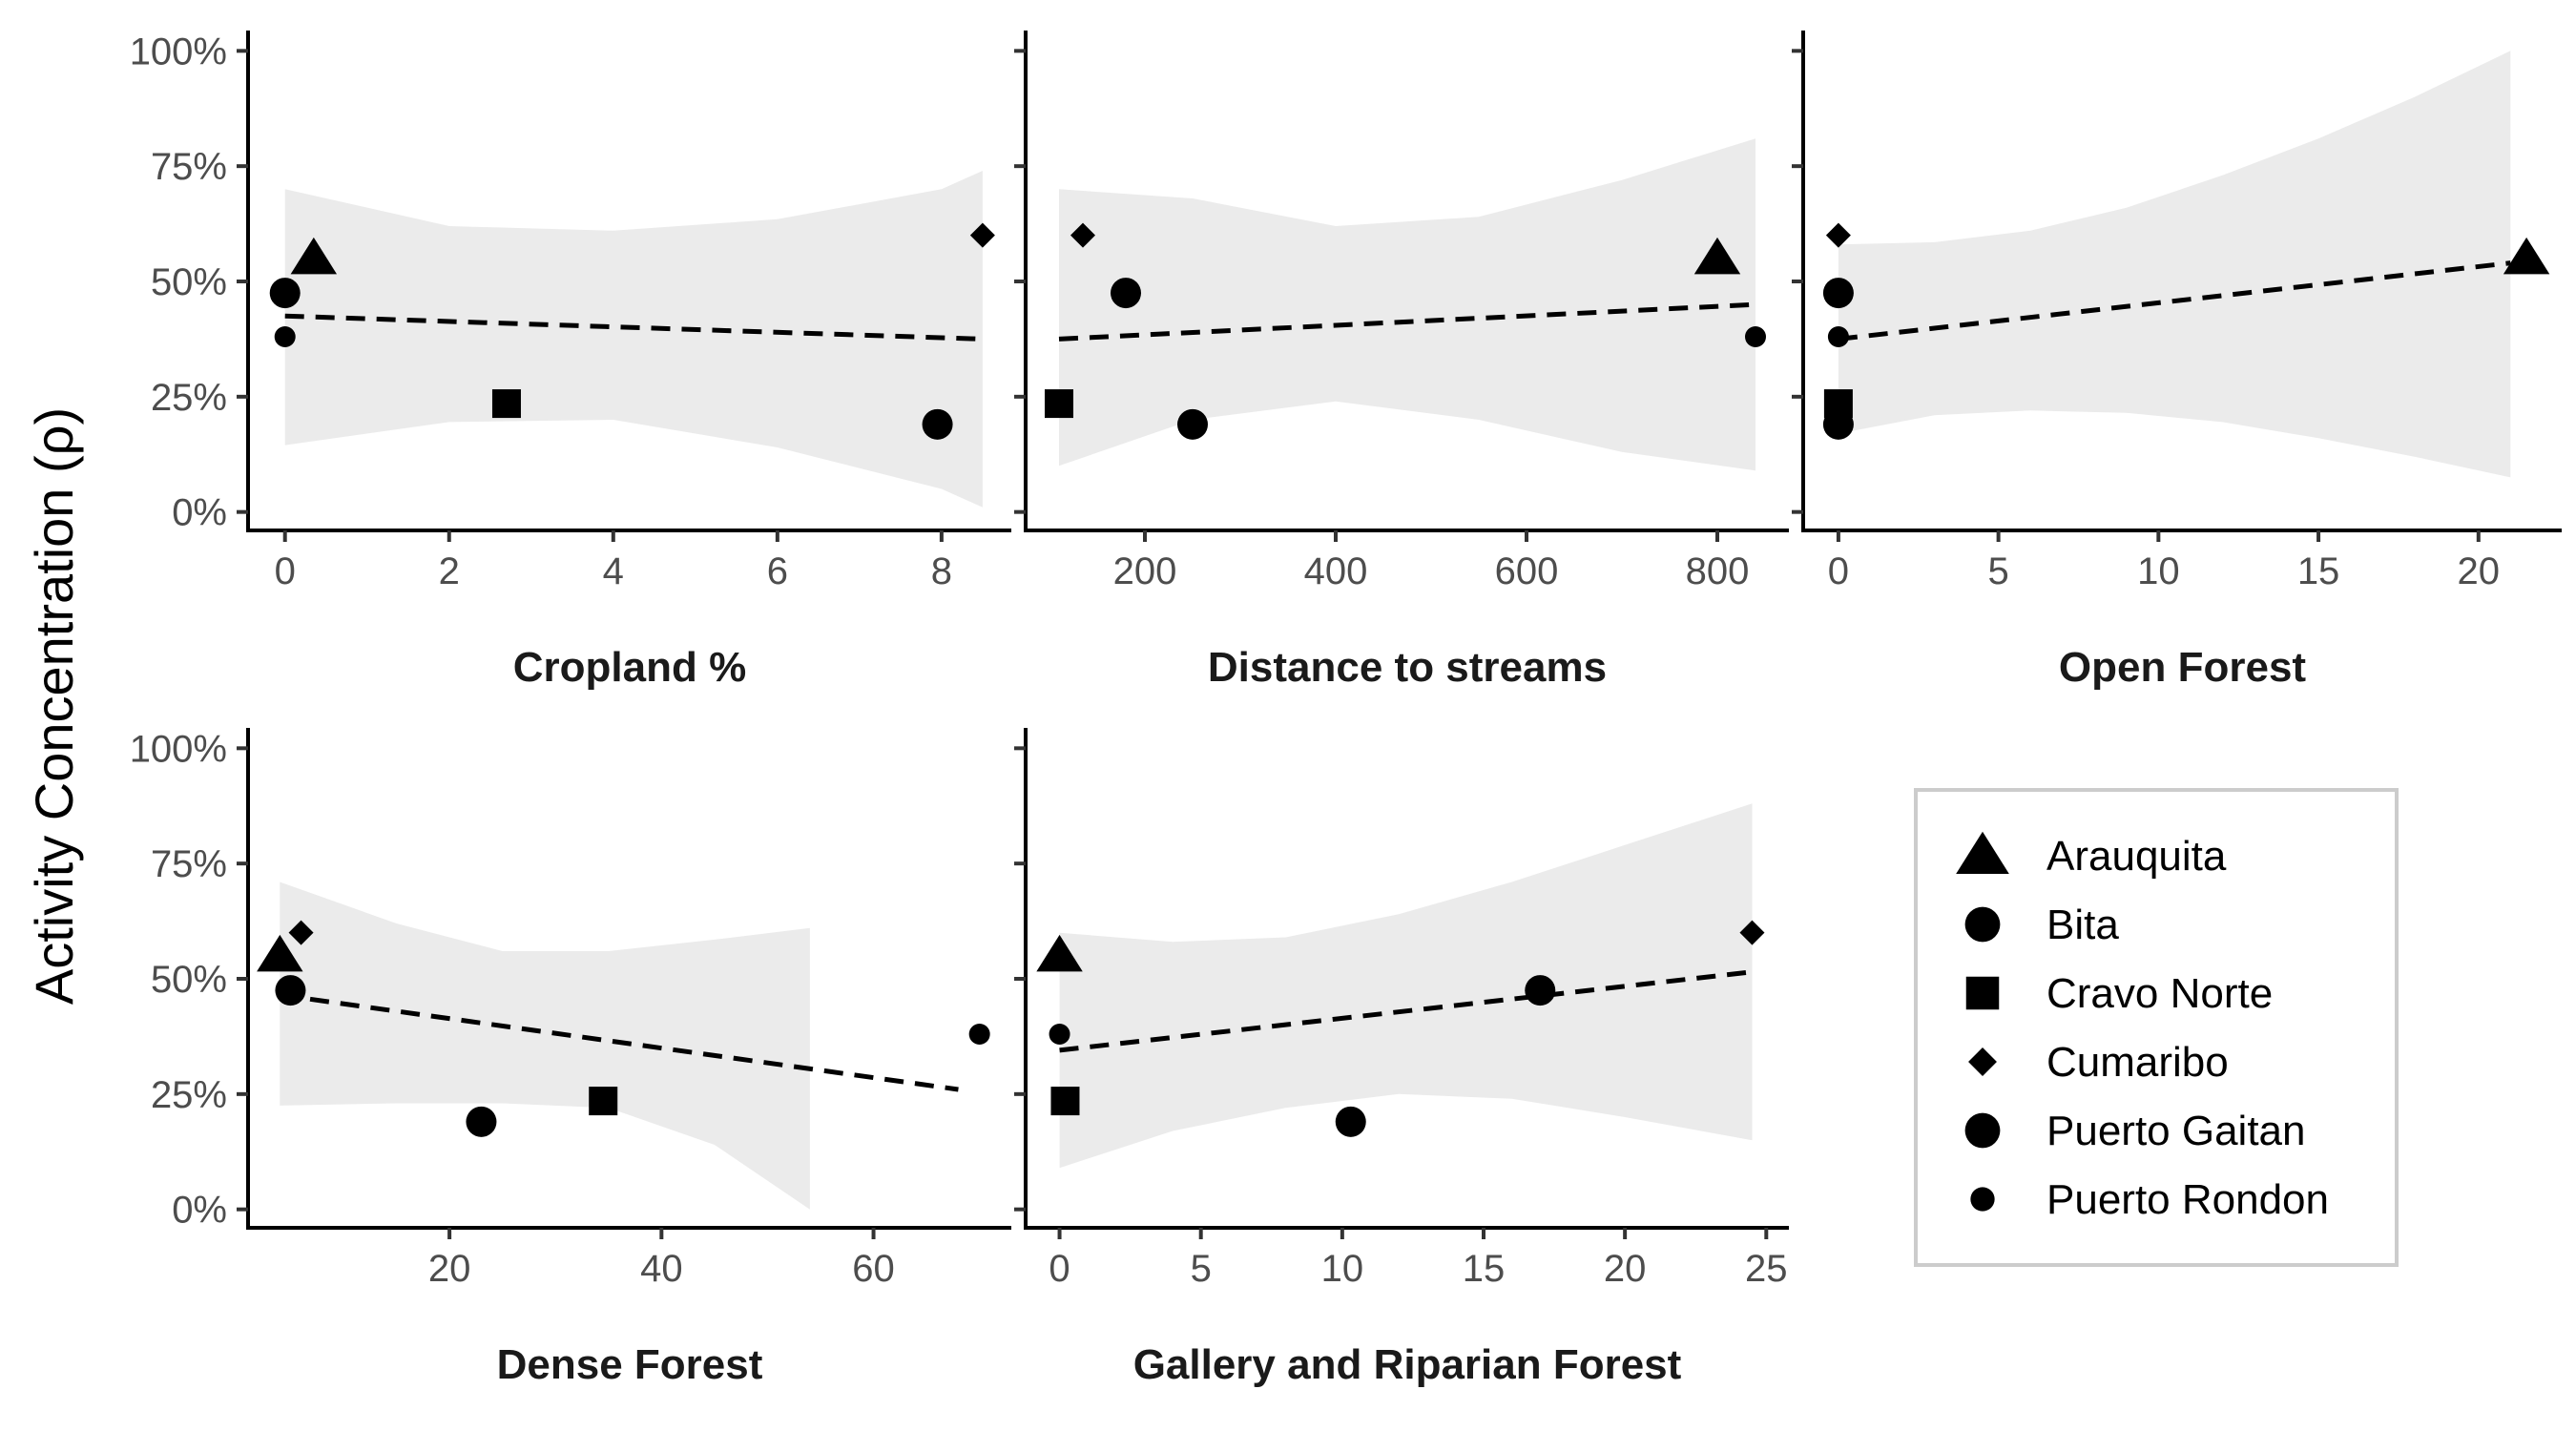 Image resolution: width=2576 pixels, height=1431 pixels. I want to click on x-axis-label: Distance to streams, so click(1407, 667).